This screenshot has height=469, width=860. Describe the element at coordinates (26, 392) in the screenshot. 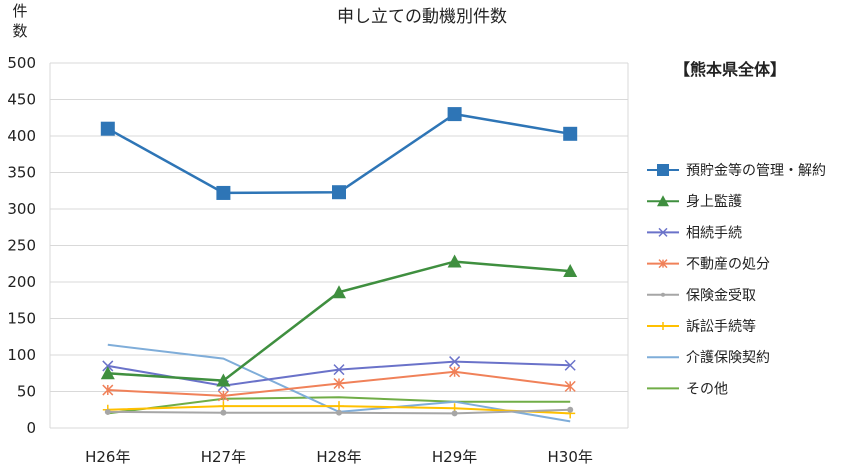

I see `y-tick-label: 50` at that location.